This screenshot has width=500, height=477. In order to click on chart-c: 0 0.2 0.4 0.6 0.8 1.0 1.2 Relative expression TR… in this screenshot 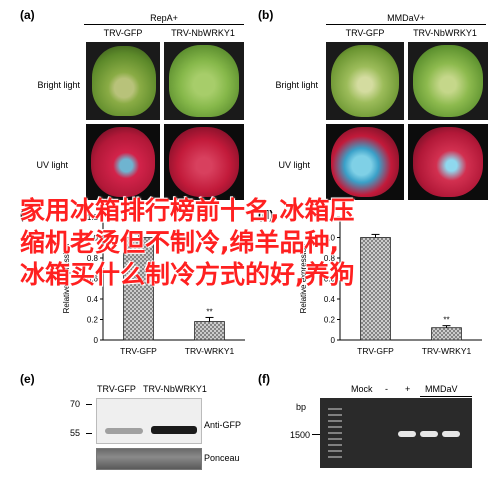, I will do `click(153, 284)`.